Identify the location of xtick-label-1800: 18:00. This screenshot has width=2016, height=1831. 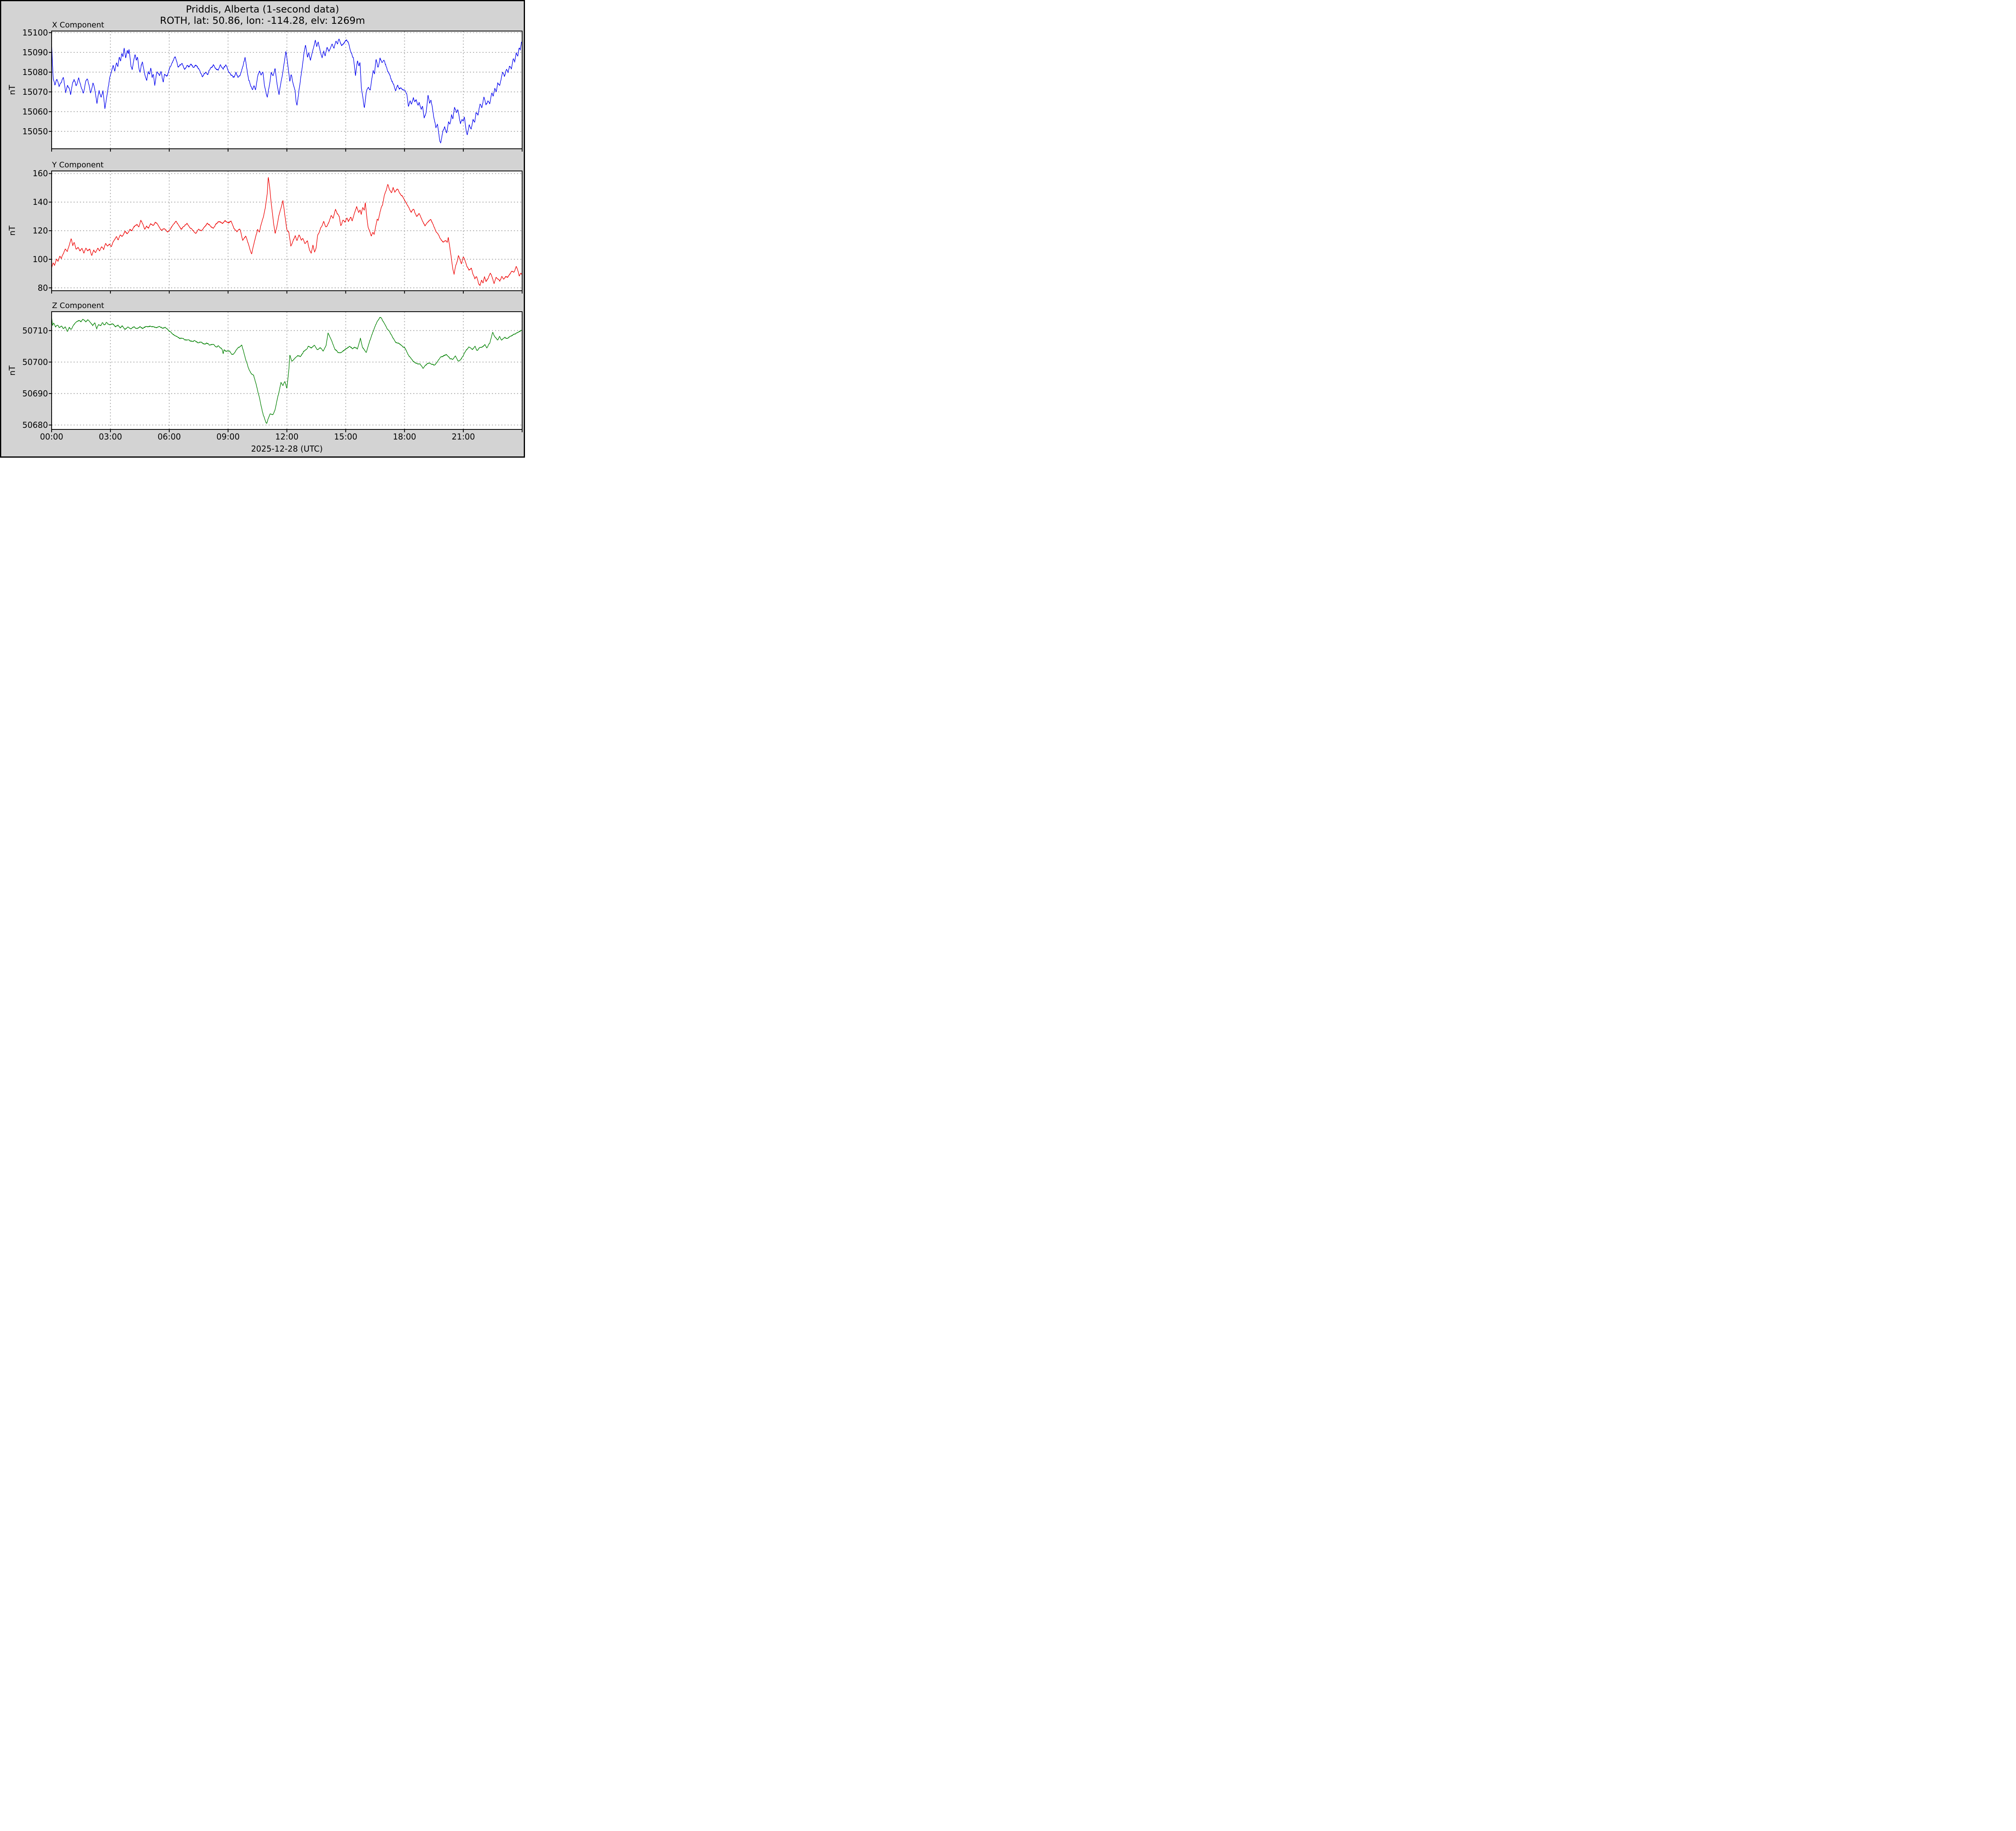
(405, 437).